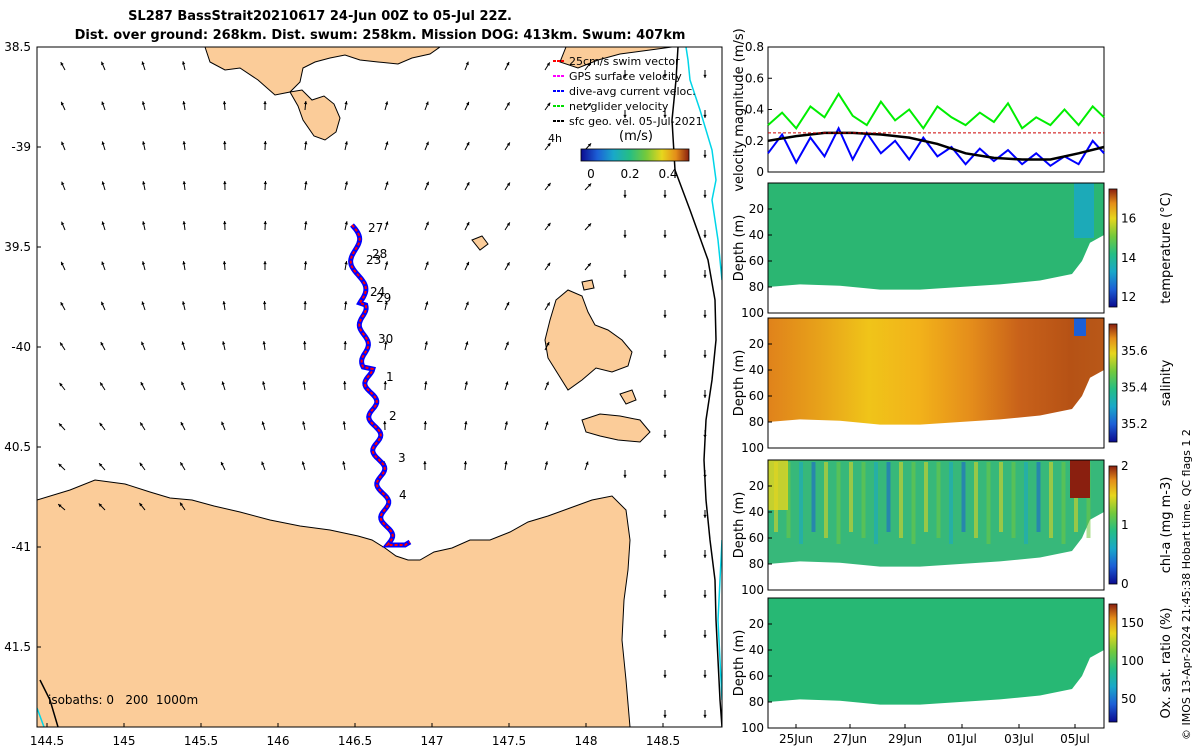 Image resolution: width=1200 pixels, height=750 pixels. Describe the element at coordinates (355, 735) in the screenshot. I see `longitude-ticks: 144.5 145 145.5 146 146.5 147 147.5 148 148.5` at that location.